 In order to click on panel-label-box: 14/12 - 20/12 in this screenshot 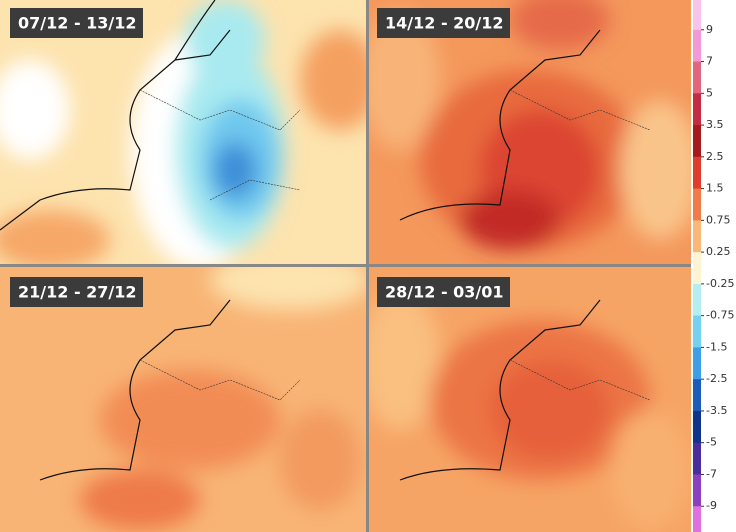, I will do `click(443, 23)`.